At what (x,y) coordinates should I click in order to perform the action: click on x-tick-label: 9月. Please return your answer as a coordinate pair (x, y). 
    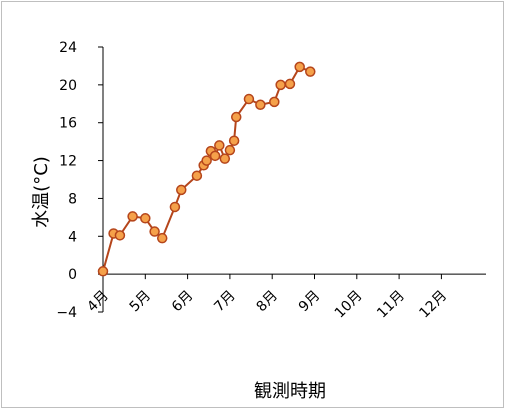
    Looking at the image, I should click on (310, 302).